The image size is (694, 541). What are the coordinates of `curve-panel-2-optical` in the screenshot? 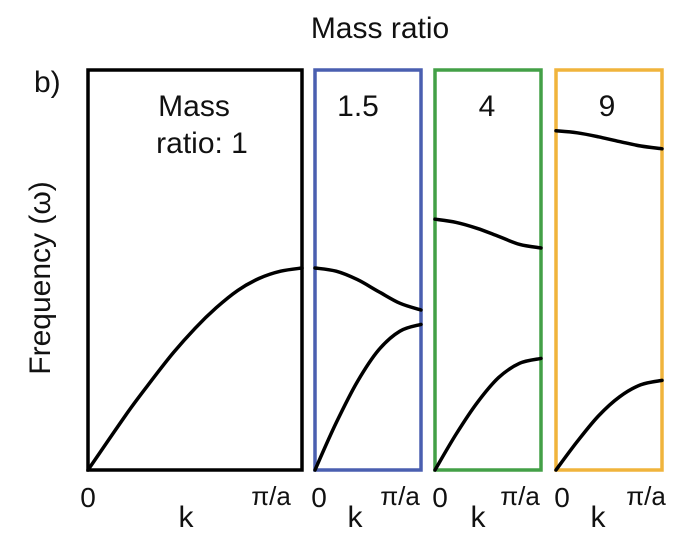 It's located at (368, 289).